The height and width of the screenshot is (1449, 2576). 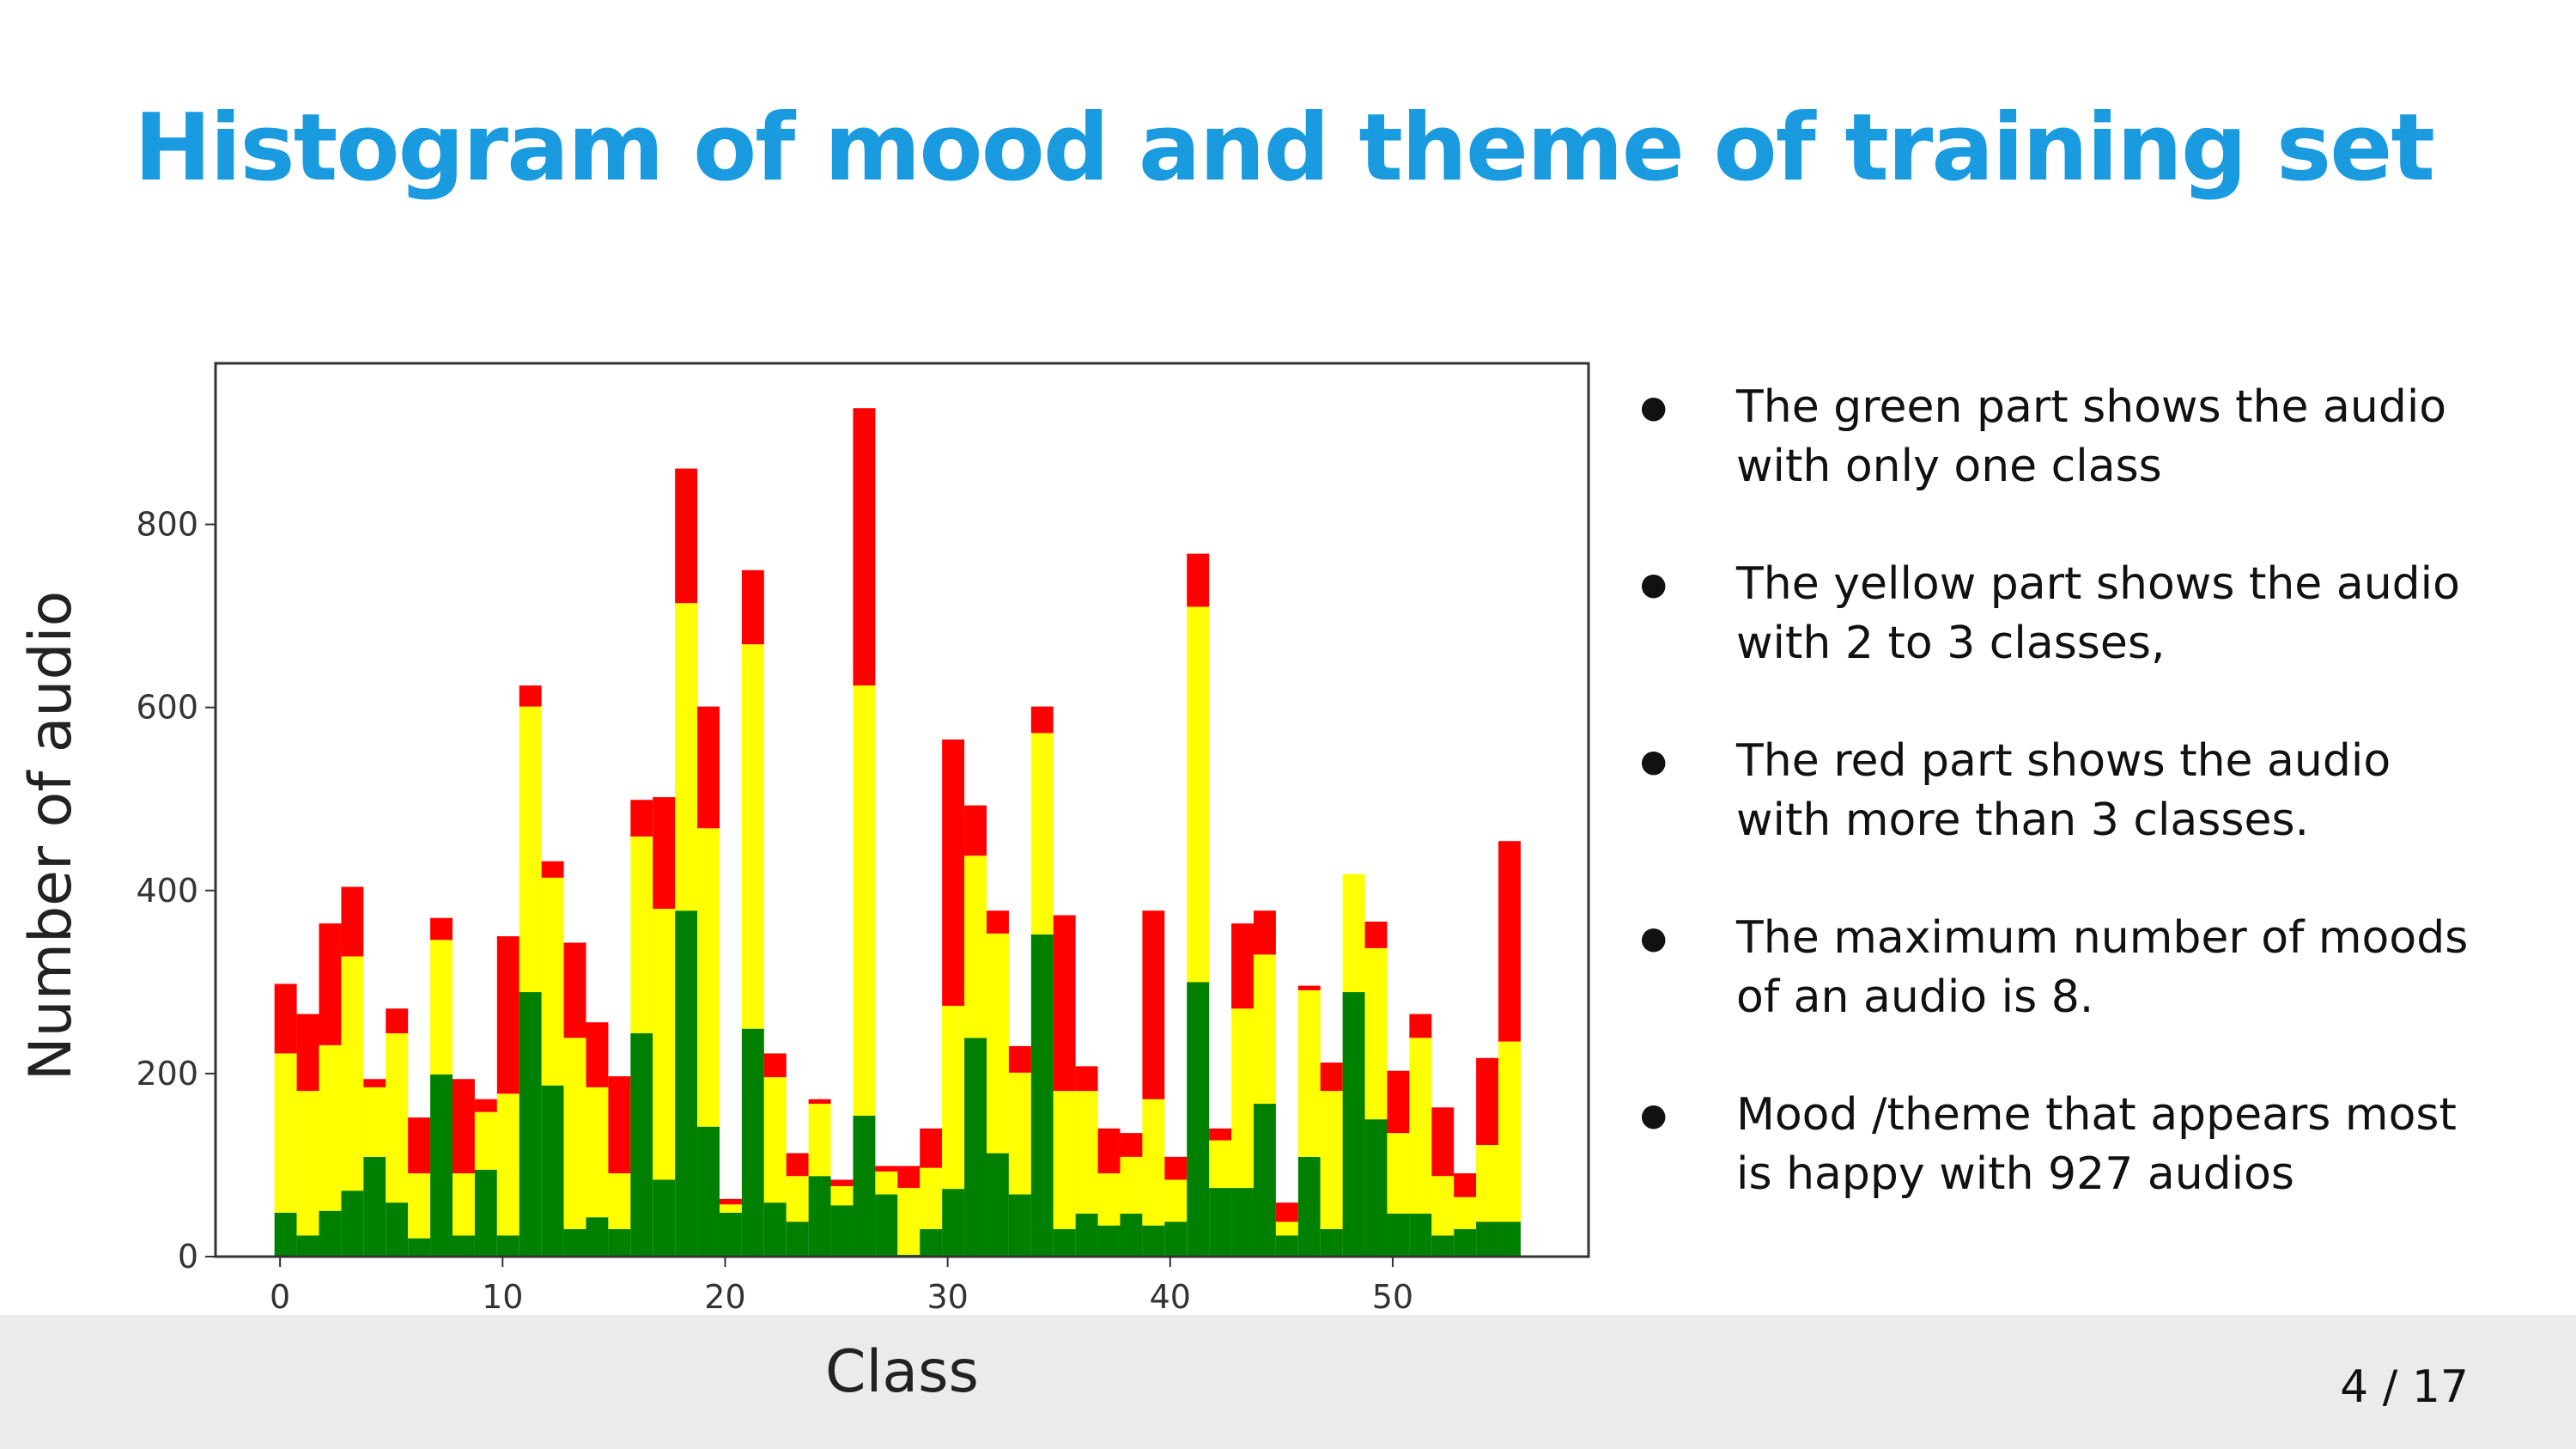 I want to click on y-tick-label: 800, so click(x=167, y=525).